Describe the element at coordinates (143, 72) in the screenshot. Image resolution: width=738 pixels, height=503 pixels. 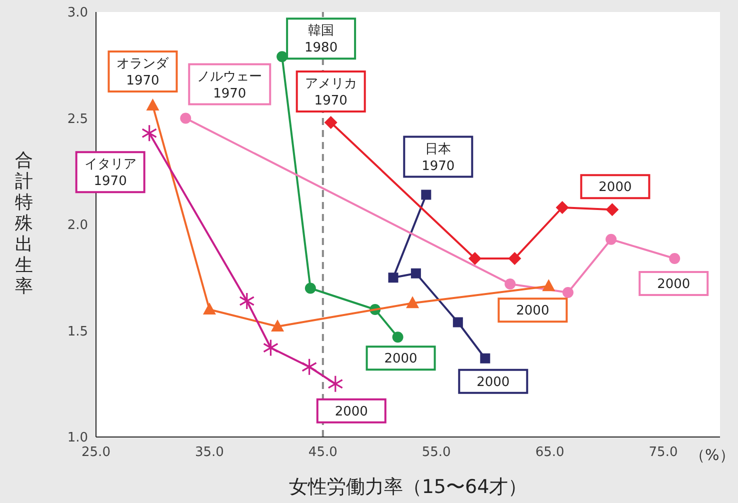
I see `annotation: オランダ 1970` at that location.